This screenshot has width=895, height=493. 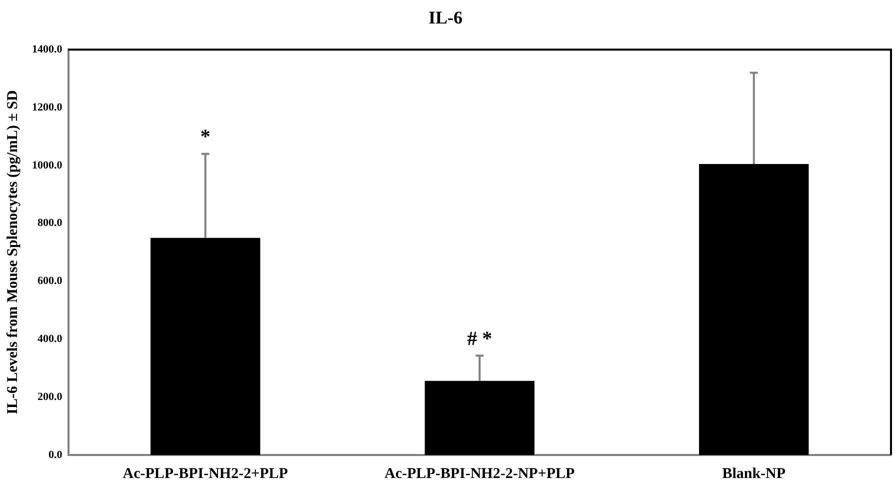 What do you see at coordinates (479, 474) in the screenshot?
I see `x-tick-label: Ac-PLP-BPI-NH2-2-NP+PLP` at bounding box center [479, 474].